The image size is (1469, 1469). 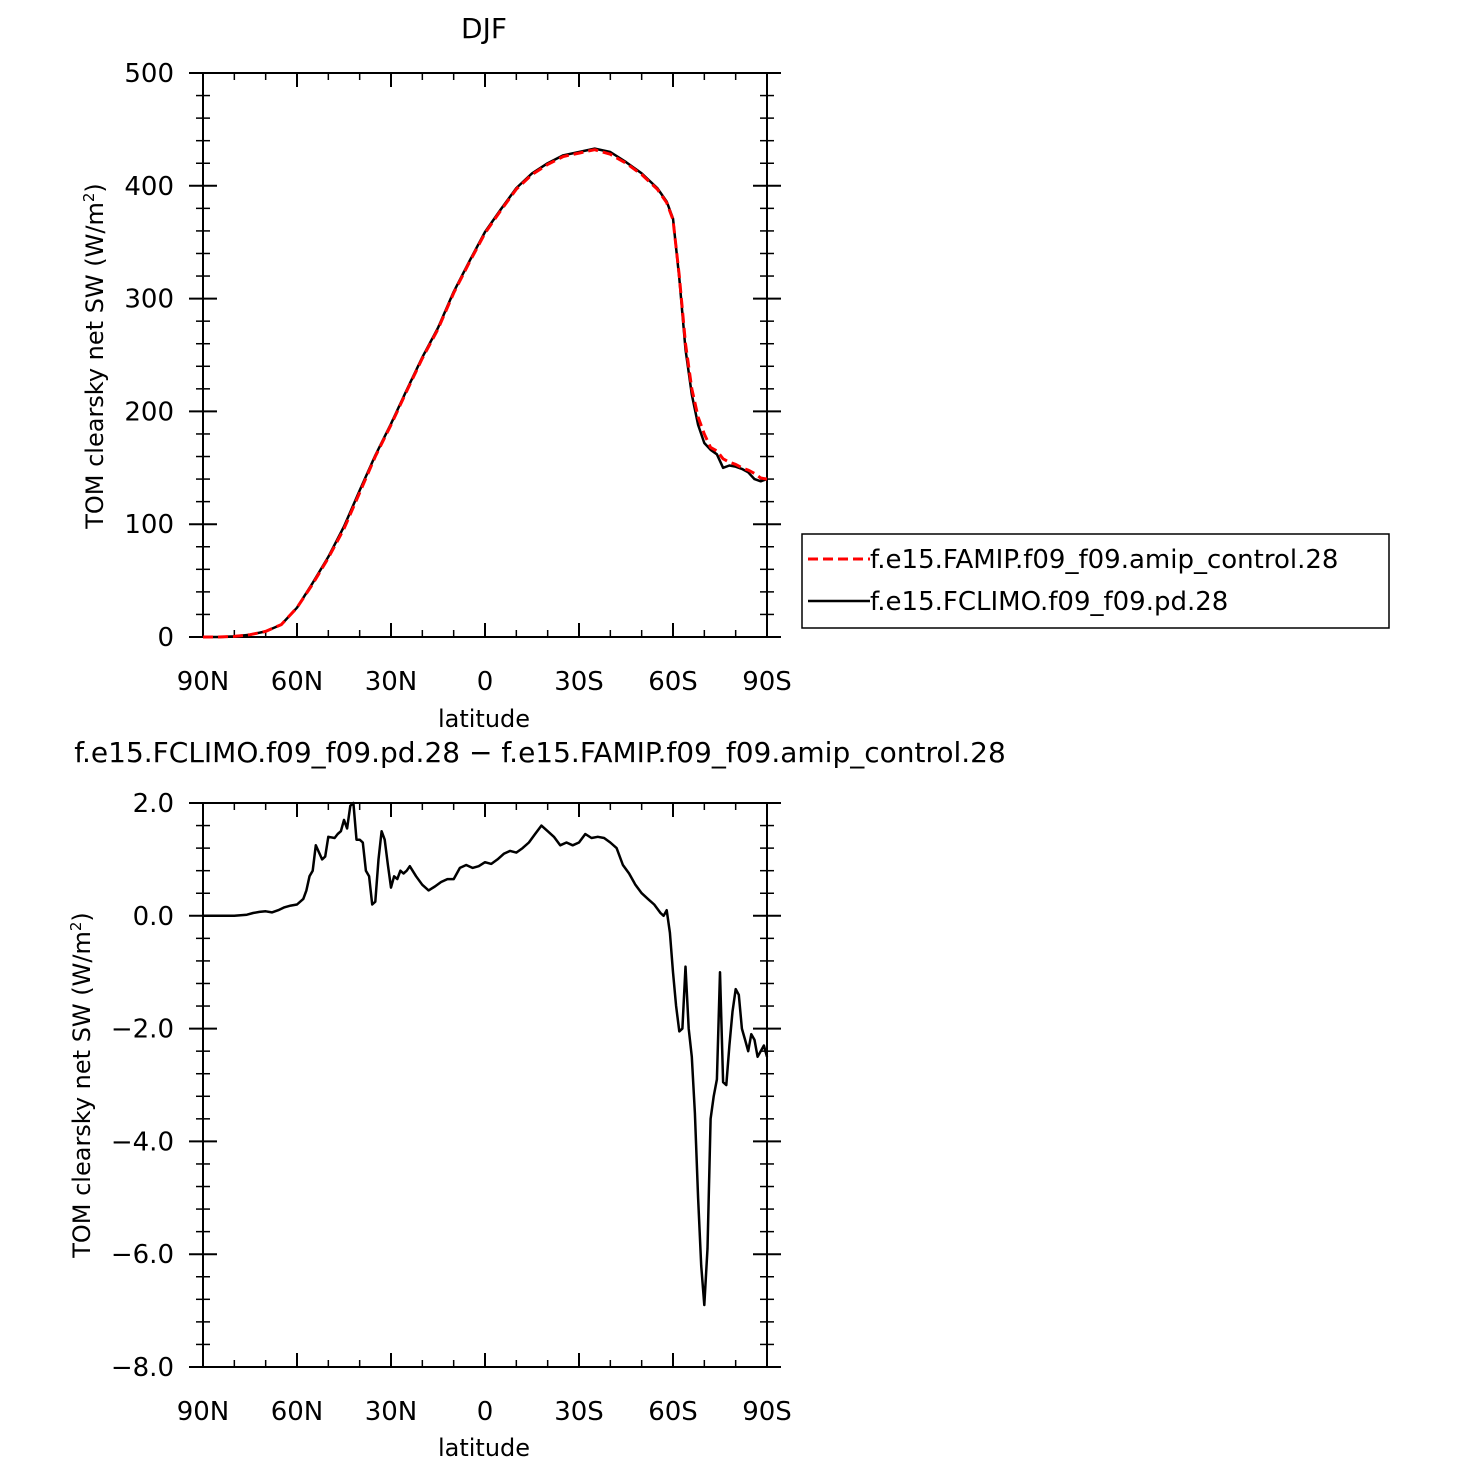 What do you see at coordinates (94, 356) in the screenshot?
I see `top-y-axis-title: TOM clearsky net SW (W/m2)` at bounding box center [94, 356].